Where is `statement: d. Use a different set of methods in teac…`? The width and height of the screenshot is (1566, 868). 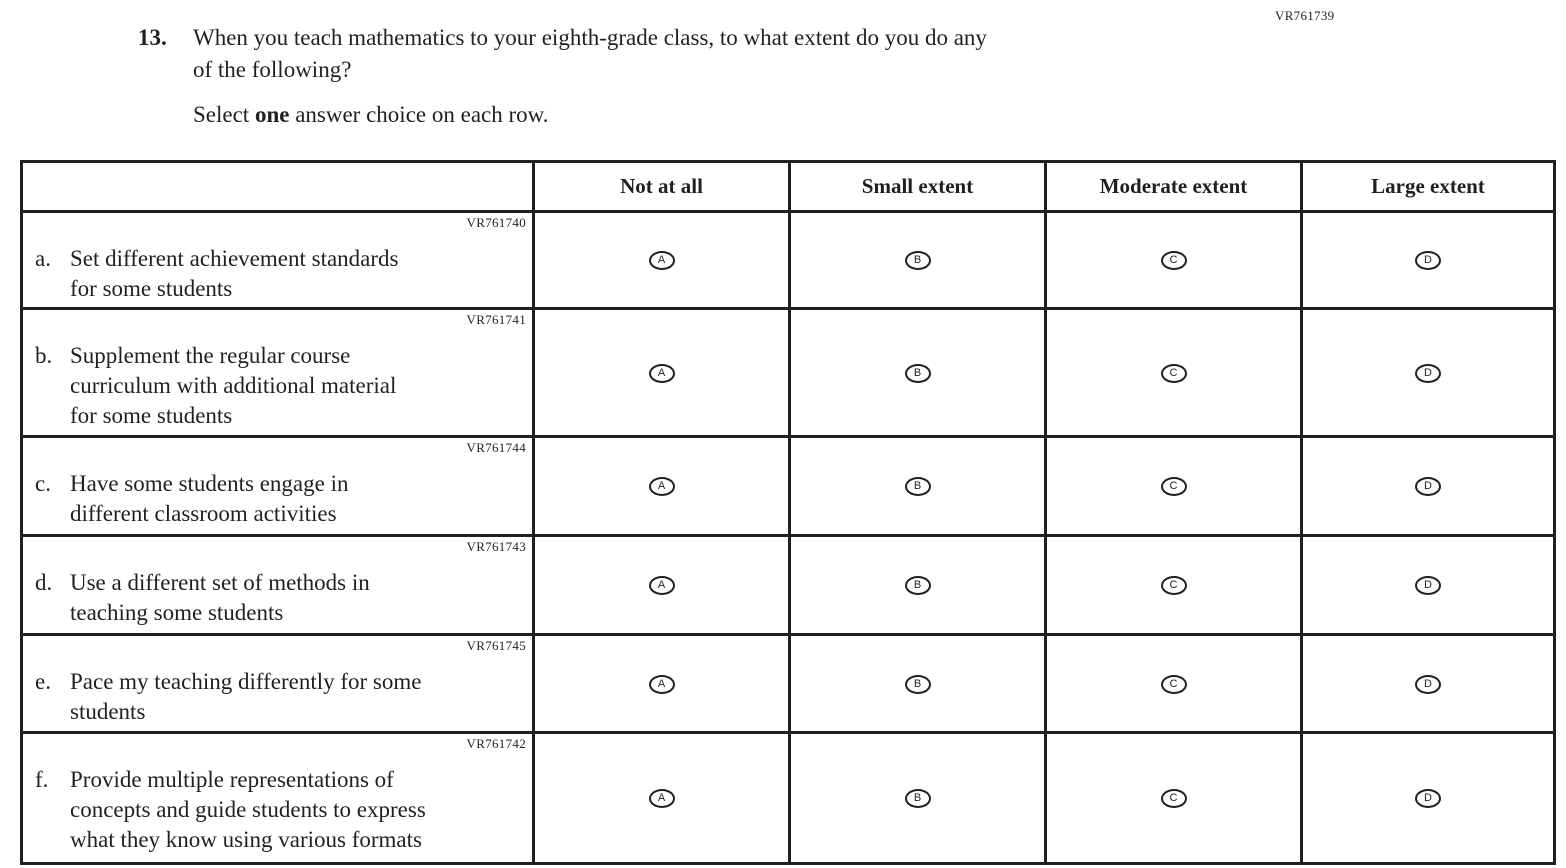
statement: d. Use a different set of methods in teac… is located at coordinates (281, 598).